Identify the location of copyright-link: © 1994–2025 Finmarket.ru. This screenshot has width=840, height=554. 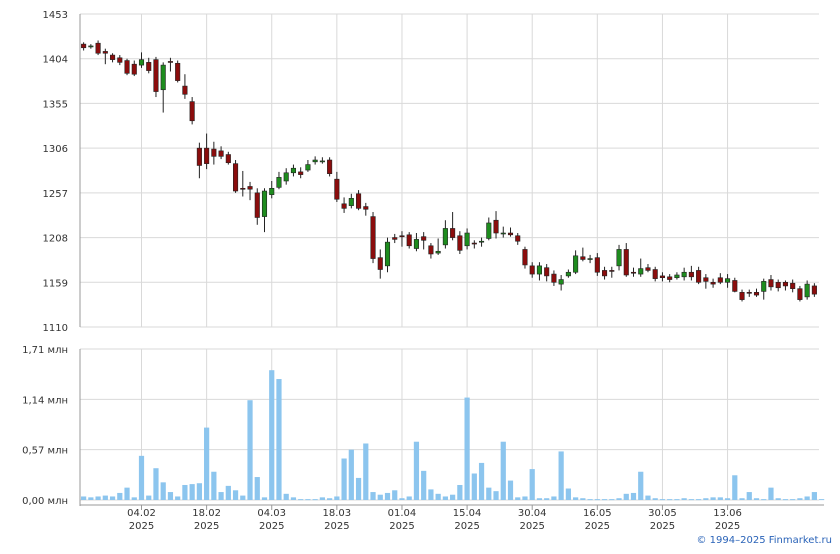
(764, 540).